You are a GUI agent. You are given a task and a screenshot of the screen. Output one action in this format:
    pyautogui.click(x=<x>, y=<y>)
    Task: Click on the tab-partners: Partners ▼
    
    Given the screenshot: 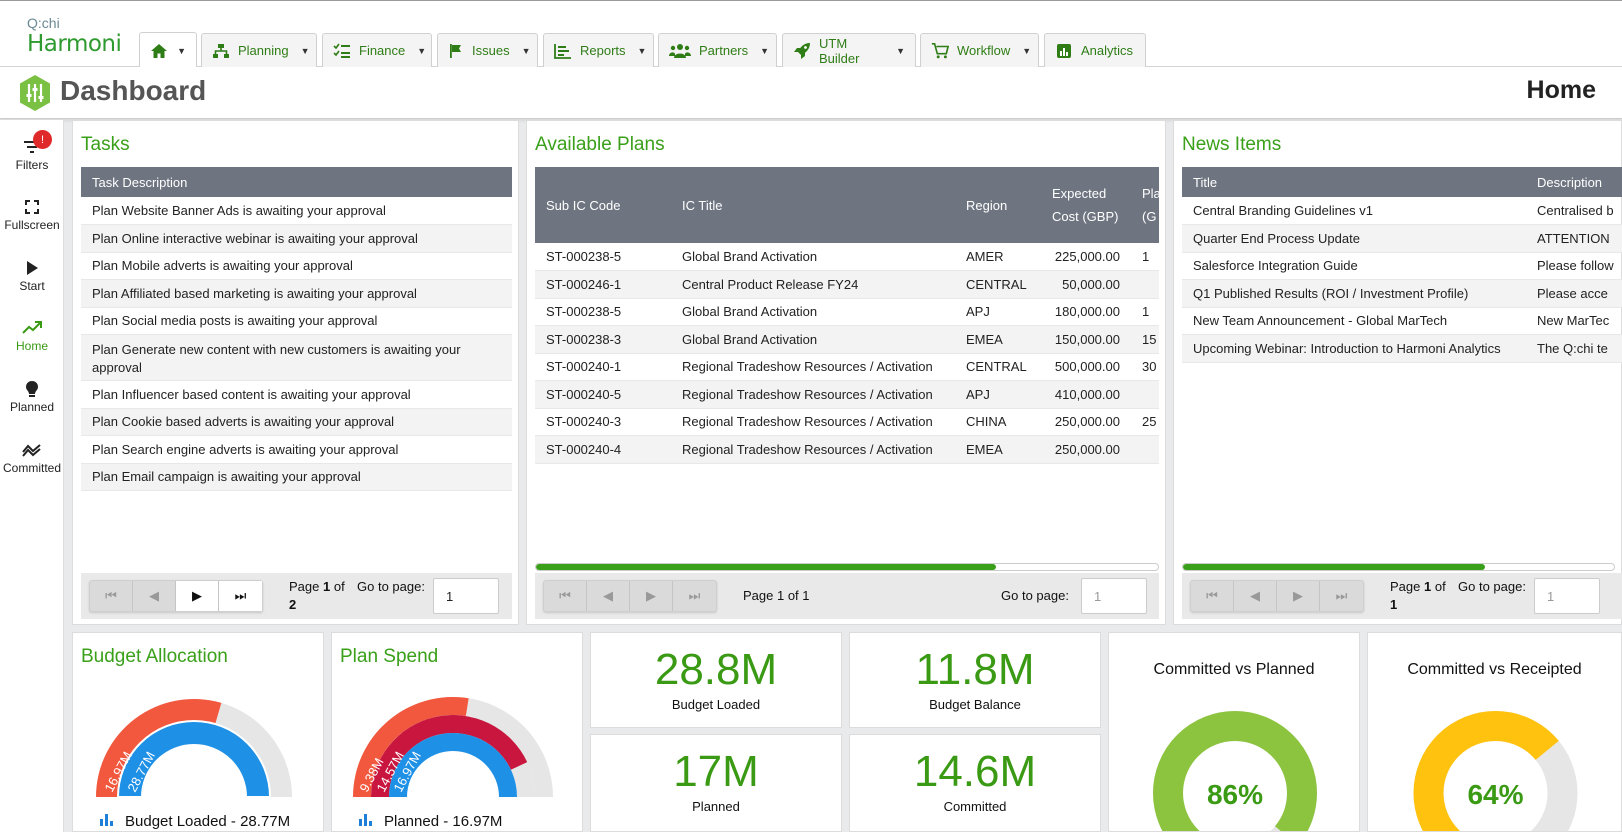 What is the action you would take?
    pyautogui.click(x=717, y=50)
    